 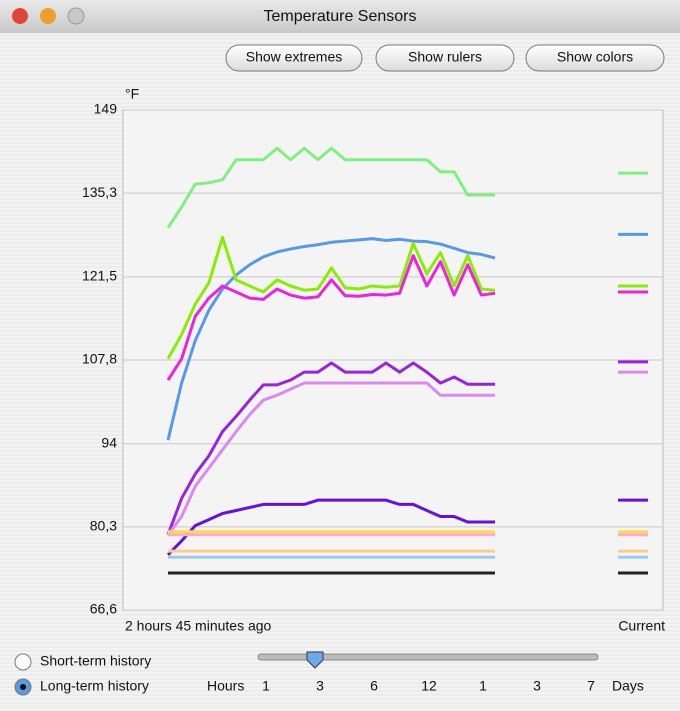 I want to click on scale-label: 12, so click(x=429, y=686).